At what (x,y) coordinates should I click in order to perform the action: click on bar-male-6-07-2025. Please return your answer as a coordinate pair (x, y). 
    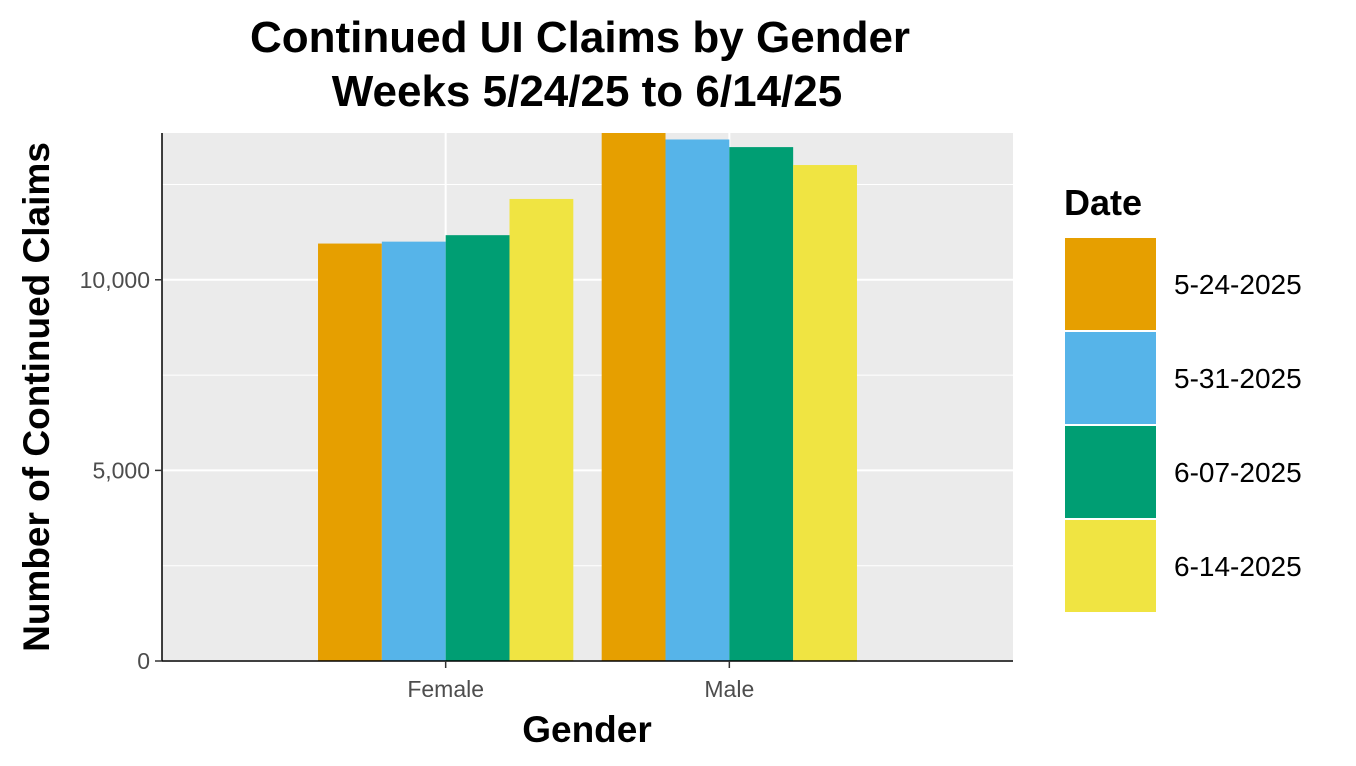
    Looking at the image, I should click on (761, 404).